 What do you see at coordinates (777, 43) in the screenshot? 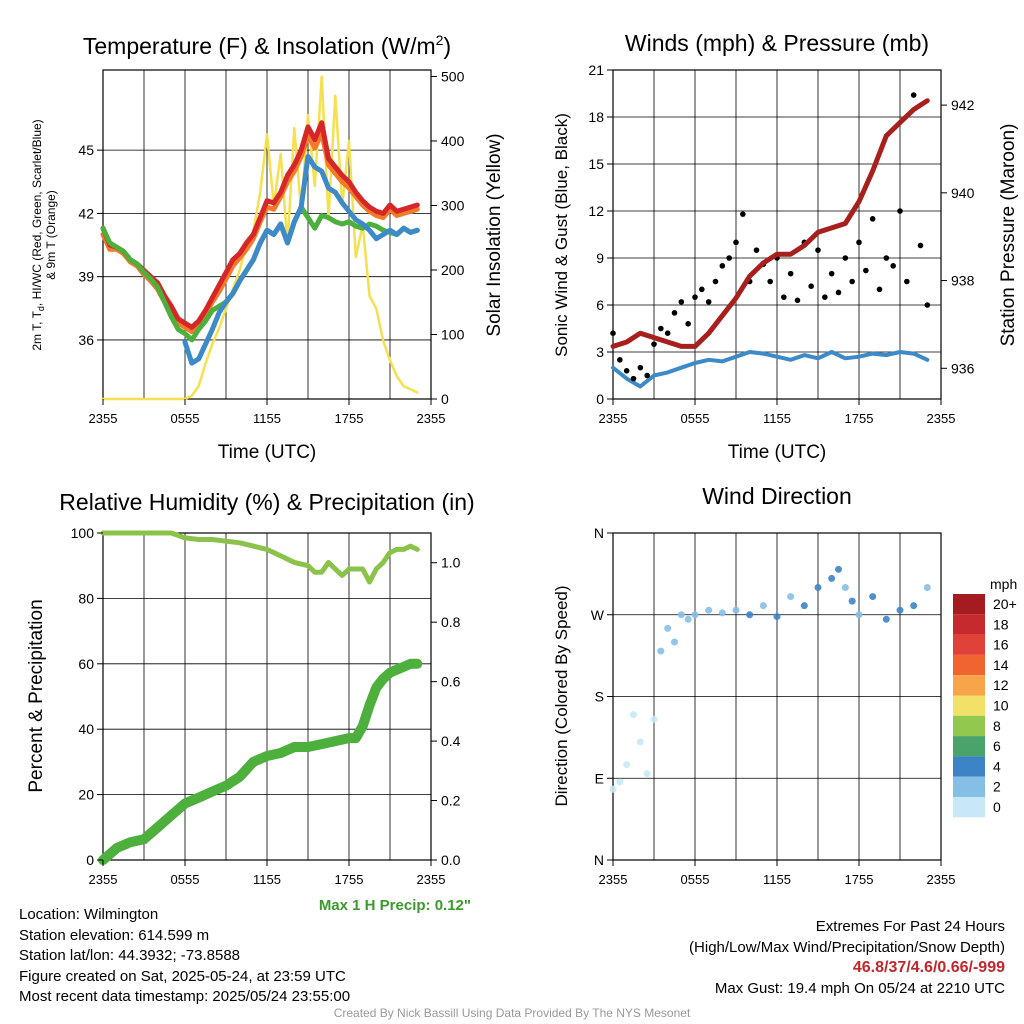
I see `winds-title: Winds (mph) & Pressure (mb)` at bounding box center [777, 43].